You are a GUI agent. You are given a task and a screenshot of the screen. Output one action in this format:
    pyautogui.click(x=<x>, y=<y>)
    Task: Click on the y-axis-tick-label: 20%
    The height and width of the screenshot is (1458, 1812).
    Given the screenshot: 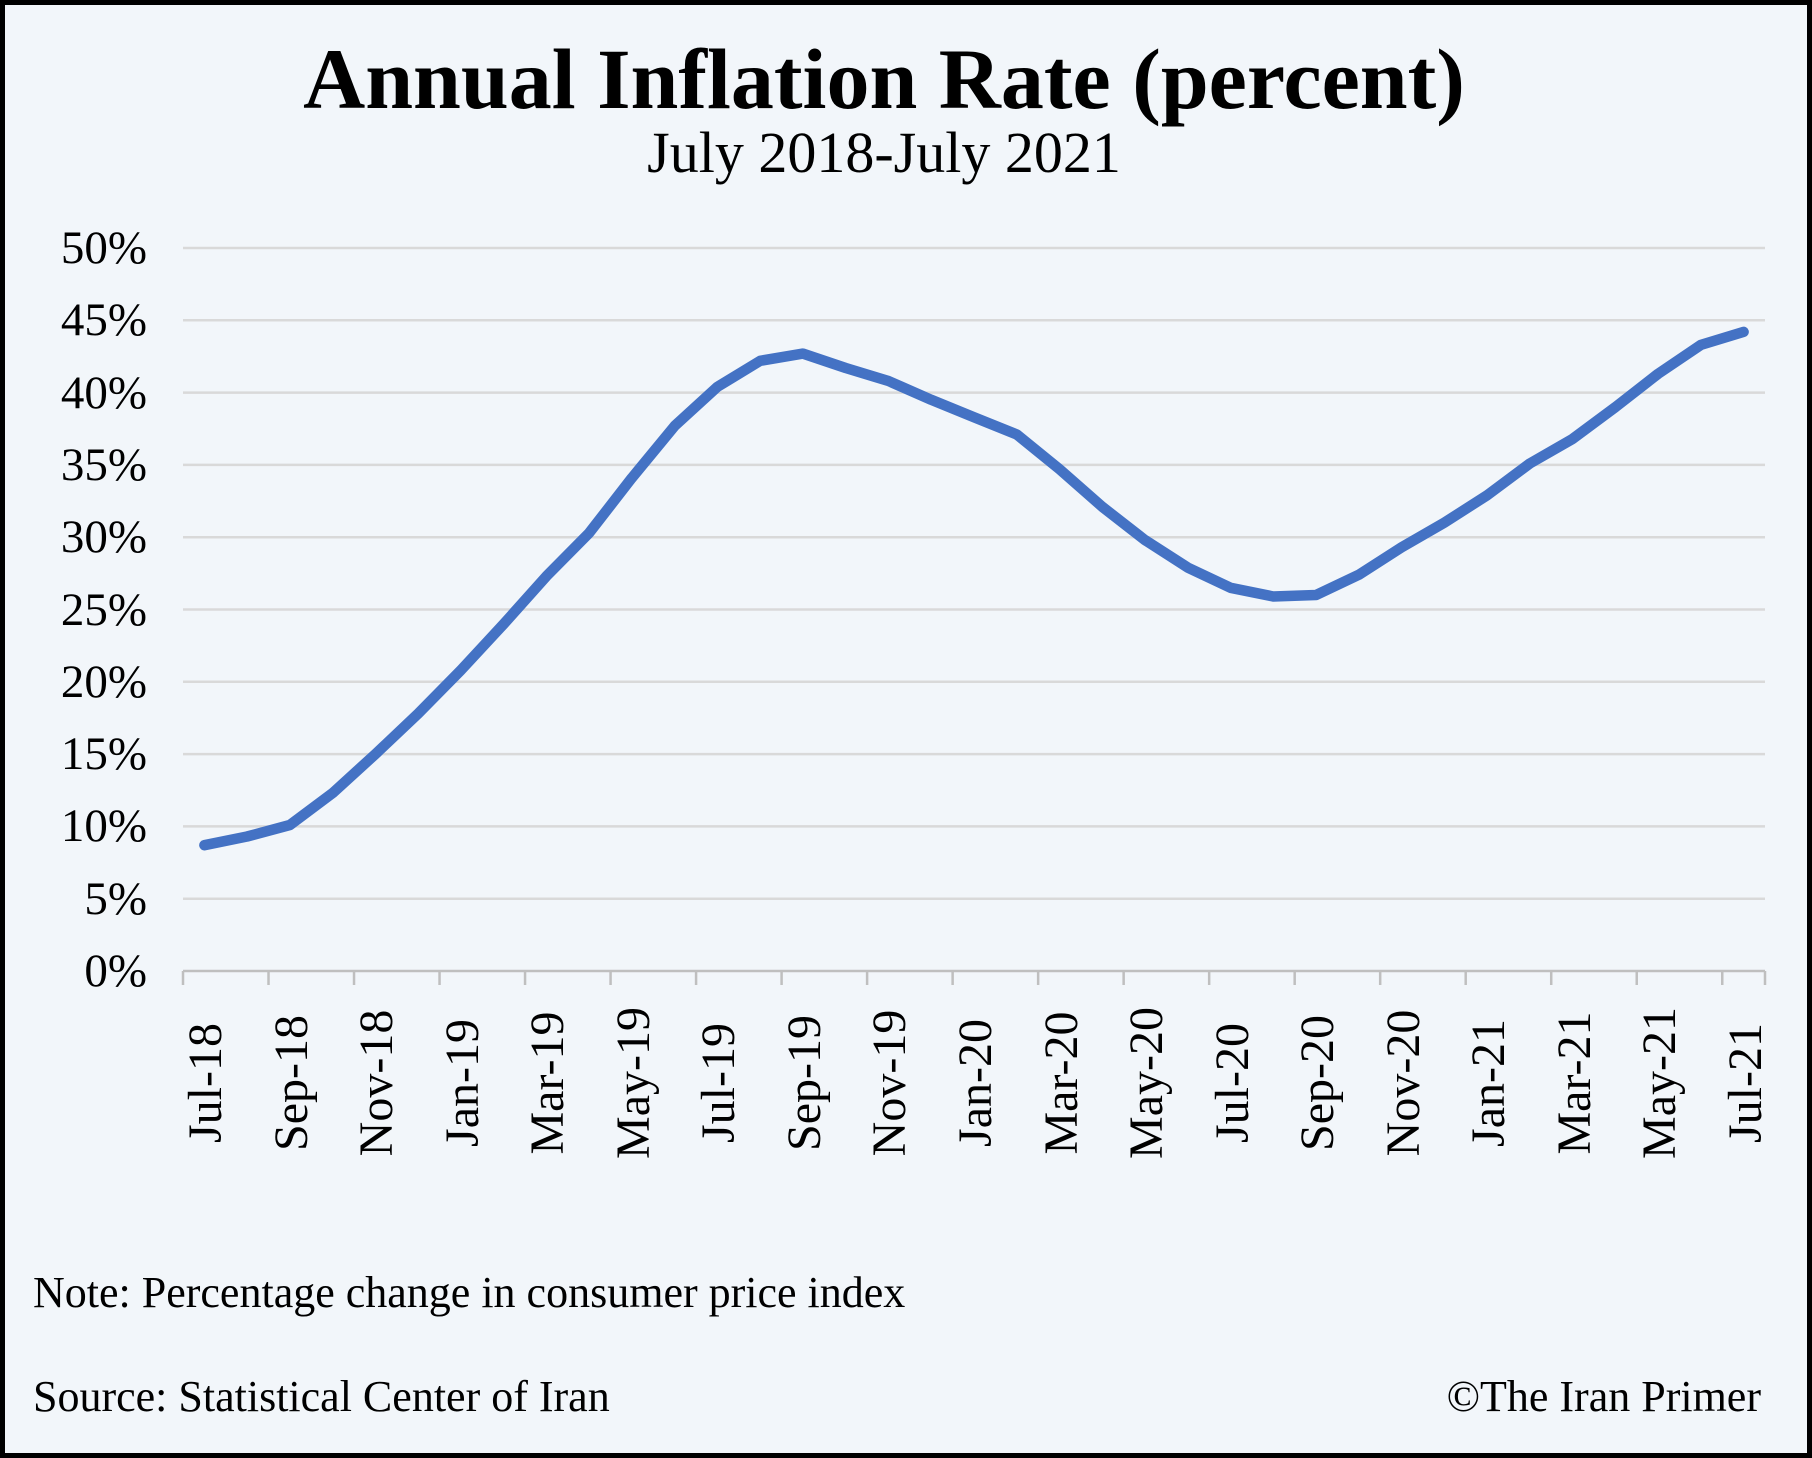 What is the action you would take?
    pyautogui.click(x=103, y=681)
    